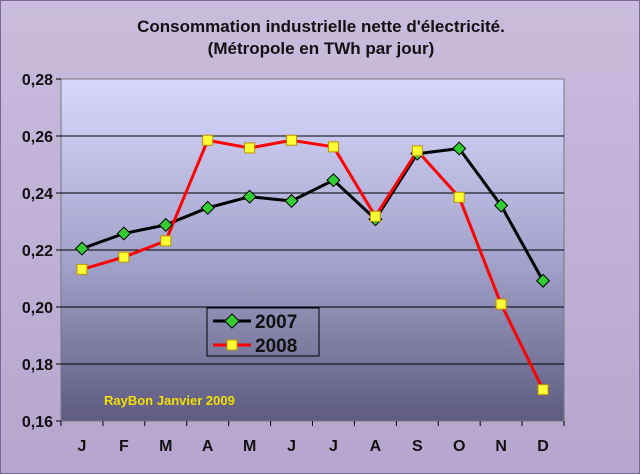  Describe the element at coordinates (276, 346) in the screenshot. I see `legend-label-2008: 2008` at that location.